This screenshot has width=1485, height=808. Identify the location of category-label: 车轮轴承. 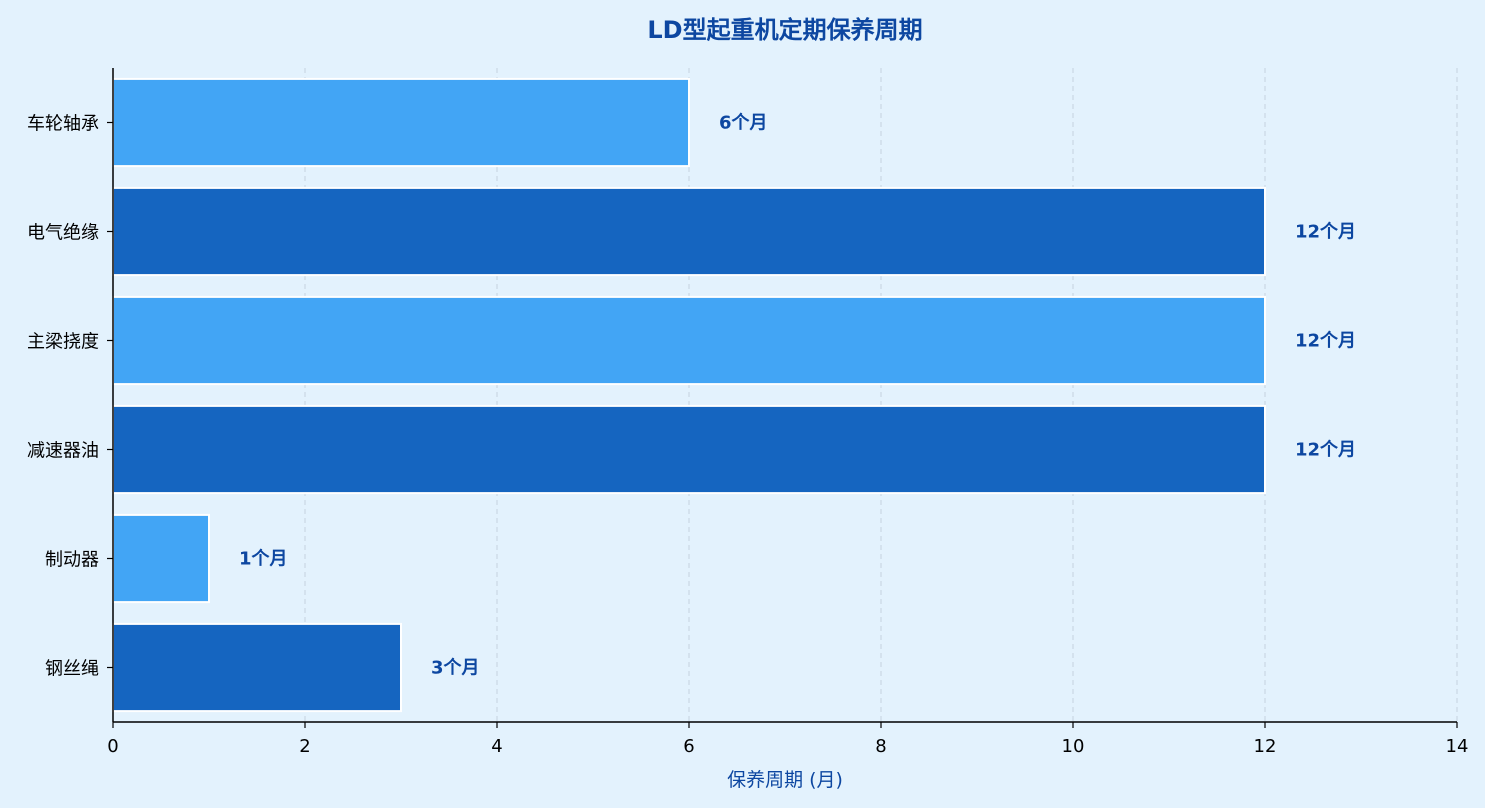
(63, 124).